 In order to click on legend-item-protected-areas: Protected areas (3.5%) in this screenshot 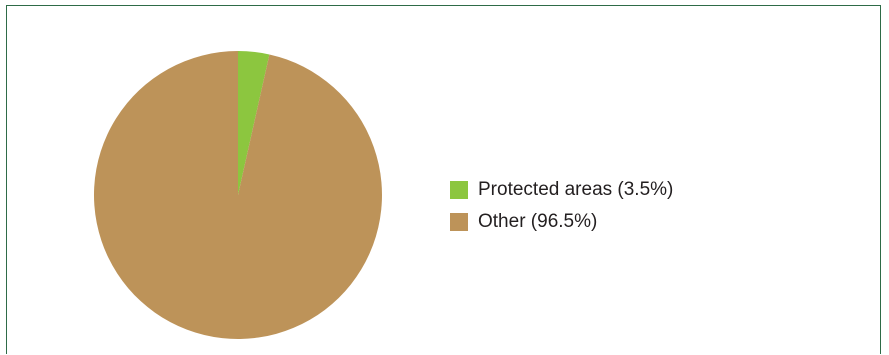, I will do `click(561, 190)`.